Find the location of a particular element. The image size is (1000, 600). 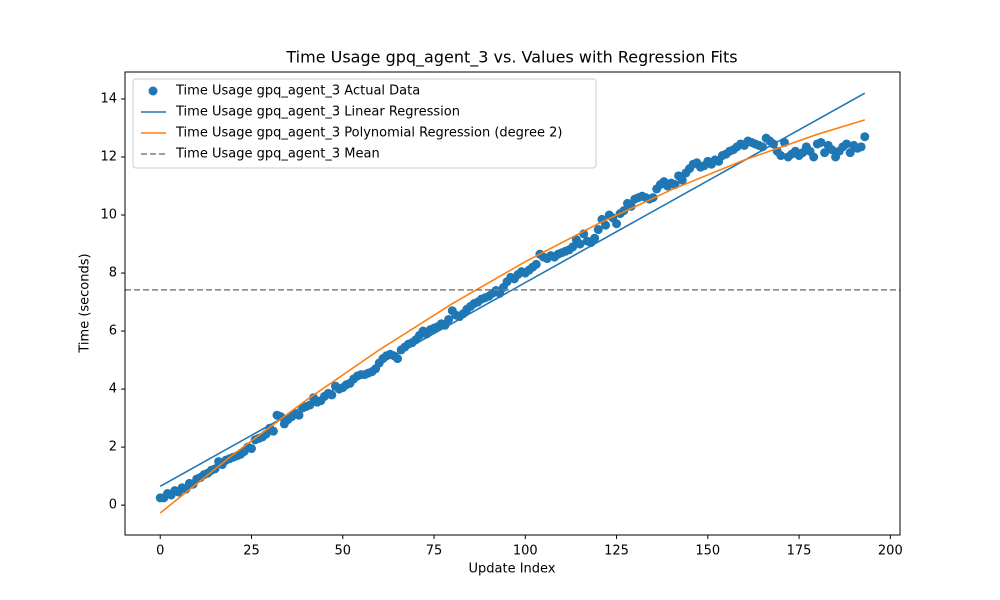

x-tick-label: 150 is located at coordinates (707, 551).